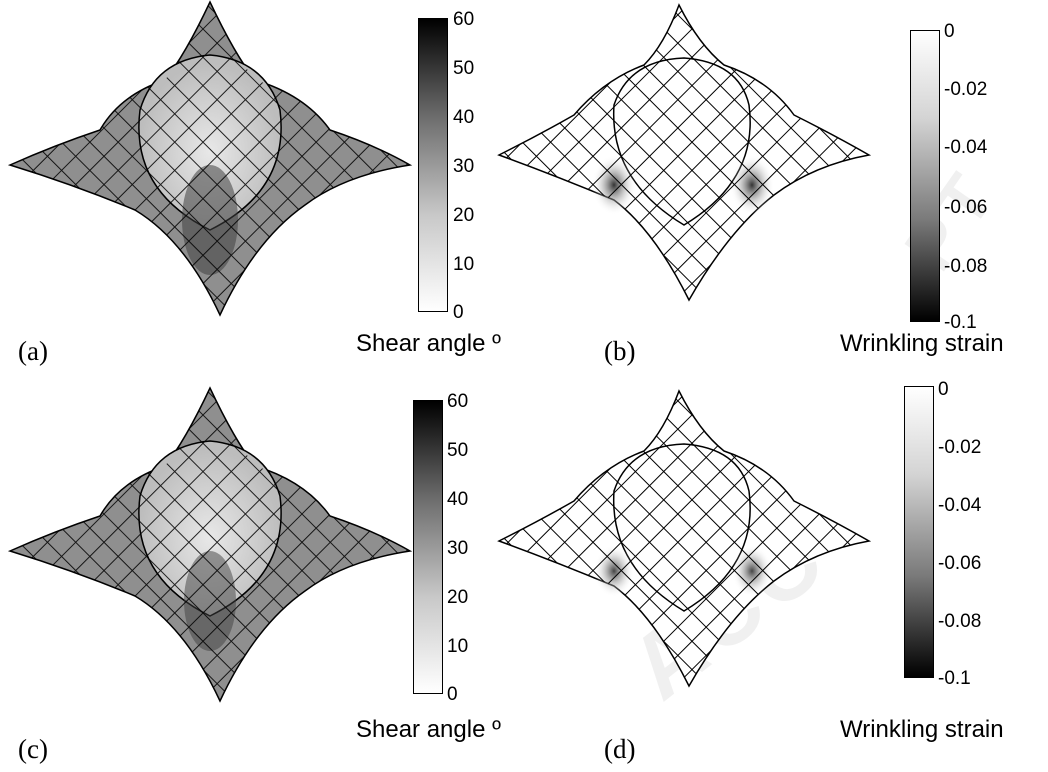  I want to click on panel-caption: (a), so click(33, 351).